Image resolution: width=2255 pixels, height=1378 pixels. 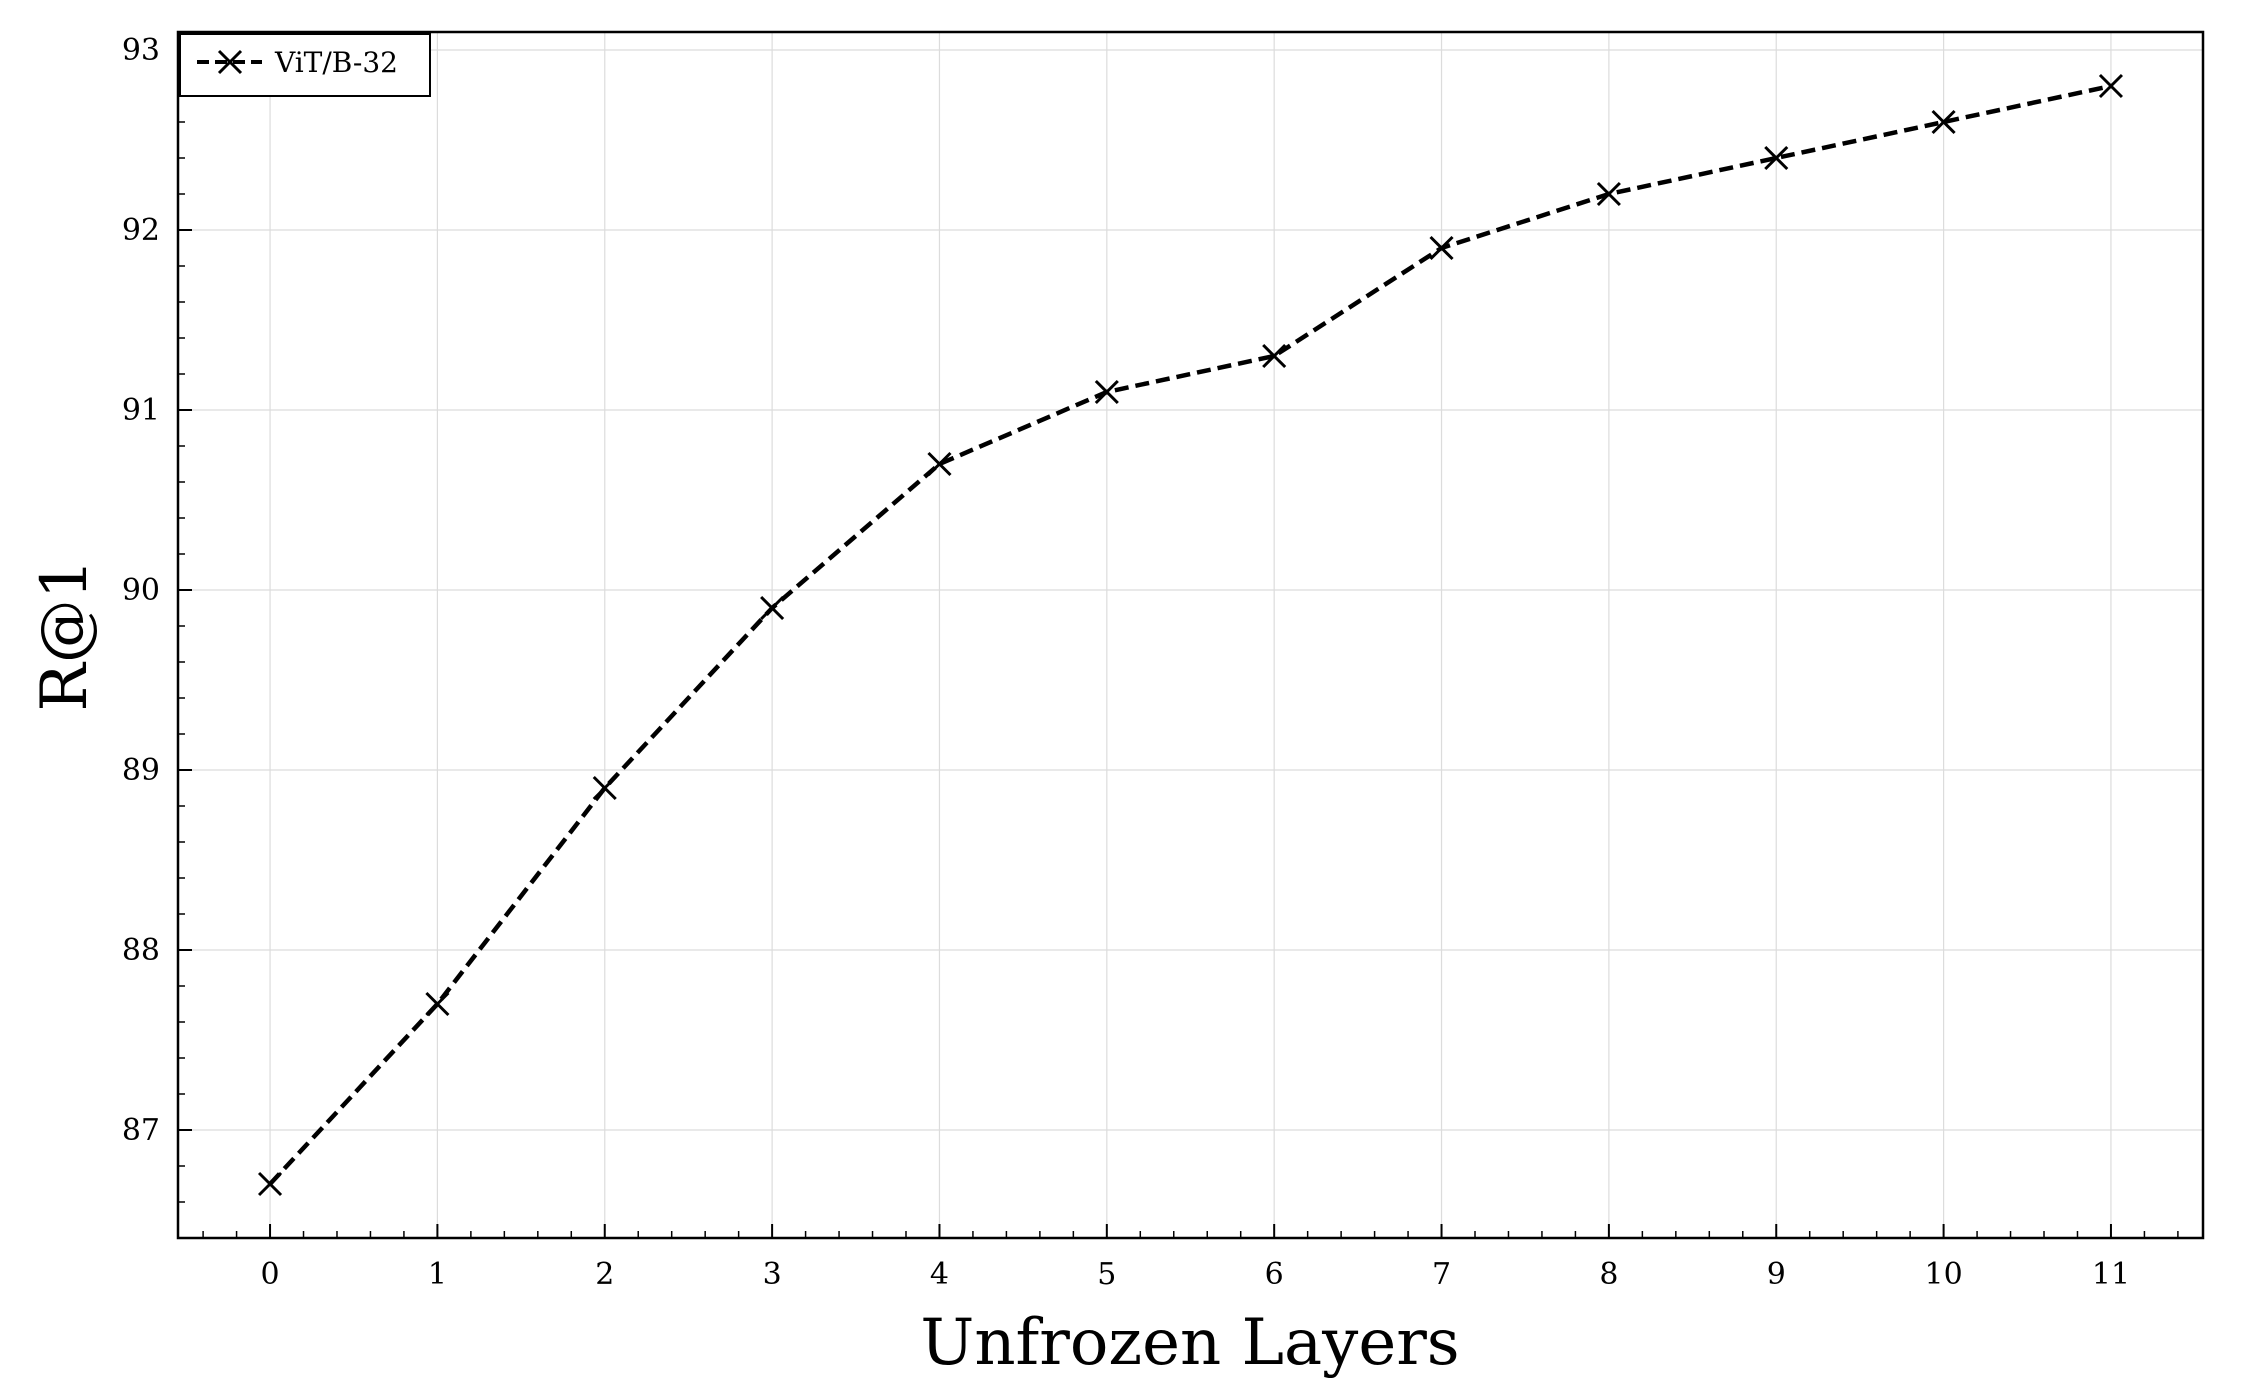 I want to click on x-tick-label: 1, so click(x=437, y=1274).